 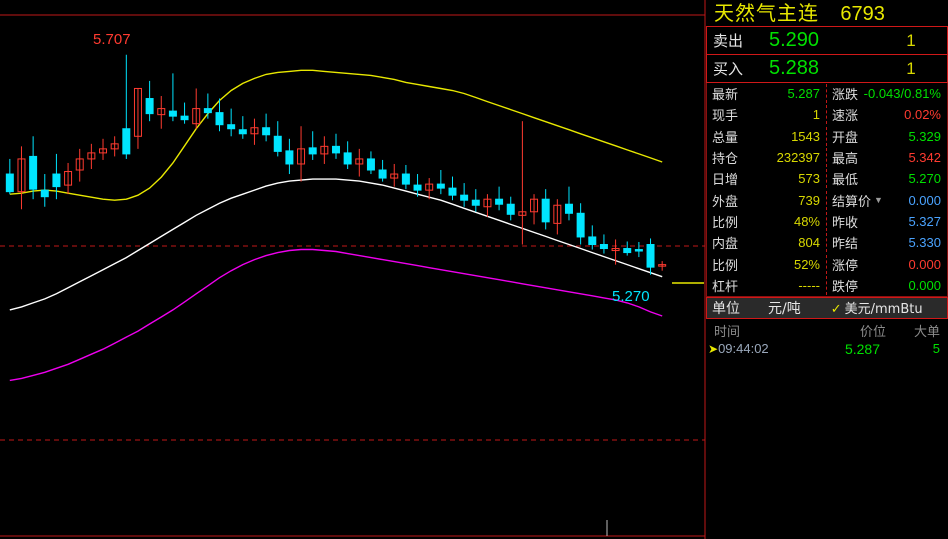 I want to click on stat-row: 日增 573 最低 5.270, so click(x=827, y=178).